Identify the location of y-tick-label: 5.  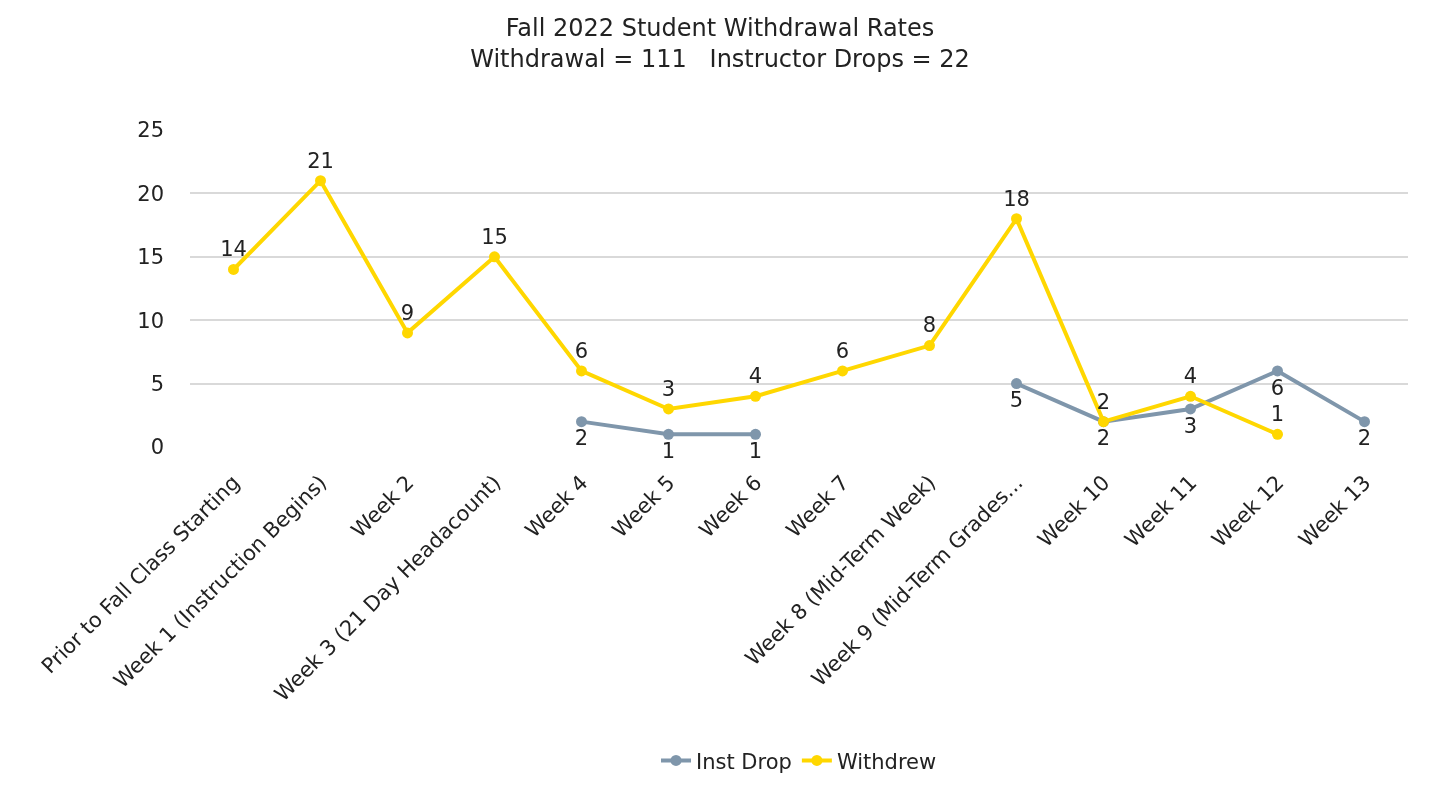
(157, 383).